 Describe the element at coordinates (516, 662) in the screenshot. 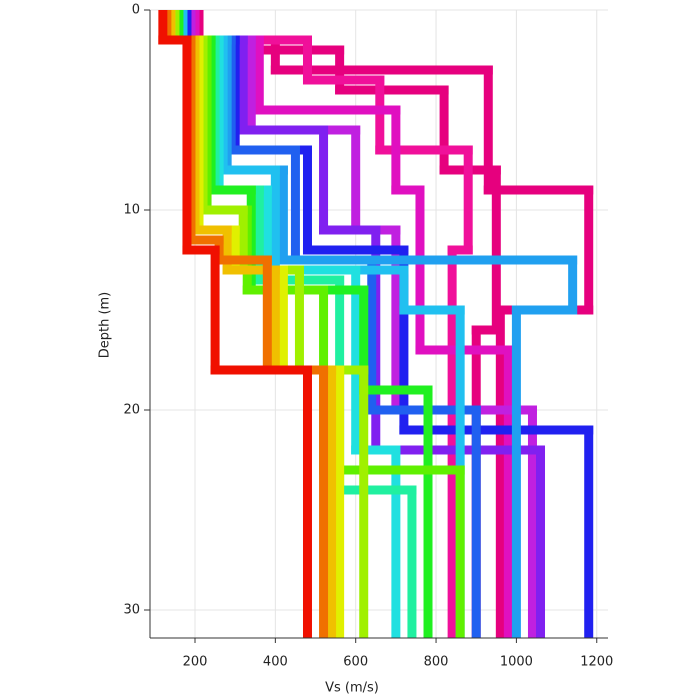

I see `x-tick-label: 1000` at that location.